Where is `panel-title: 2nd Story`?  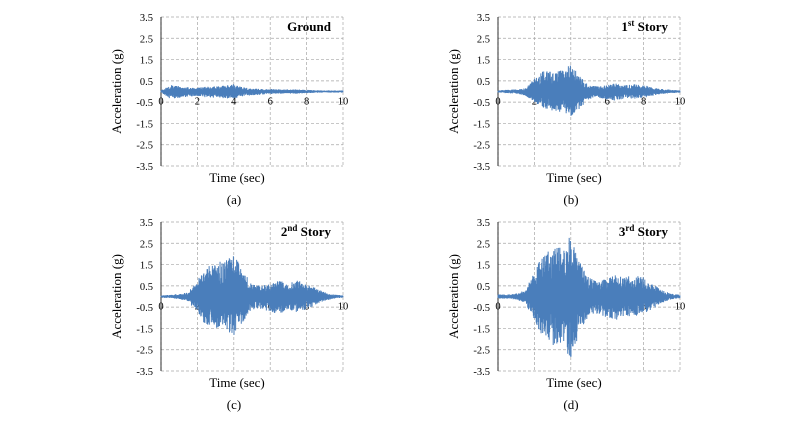
panel-title: 2nd Story is located at coordinates (306, 231).